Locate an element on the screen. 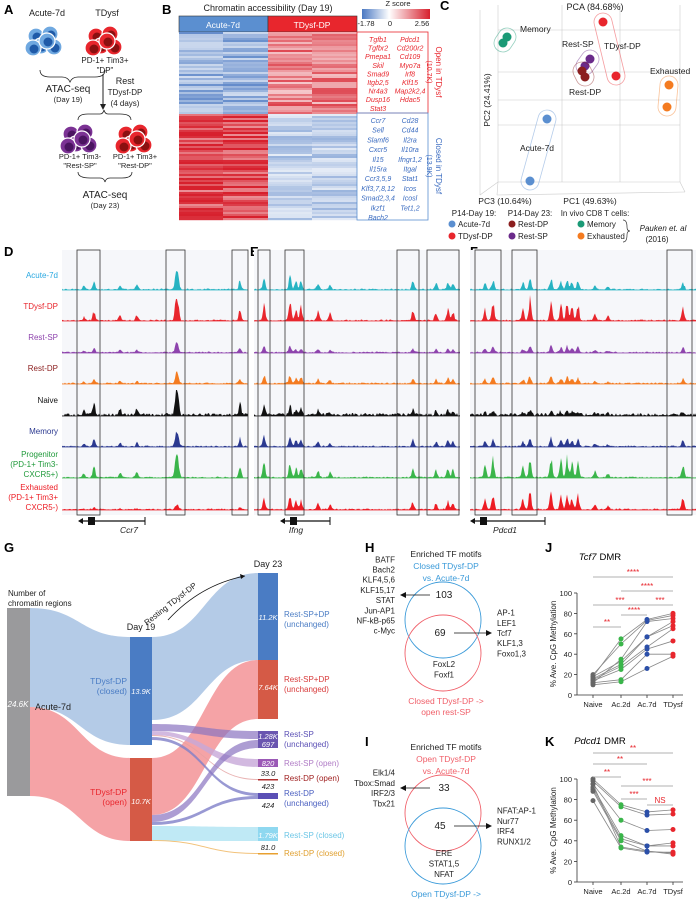 Image resolution: width=696 pixels, height=900 pixels. tf-motif-inner: STAT1,5 is located at coordinates (444, 864).